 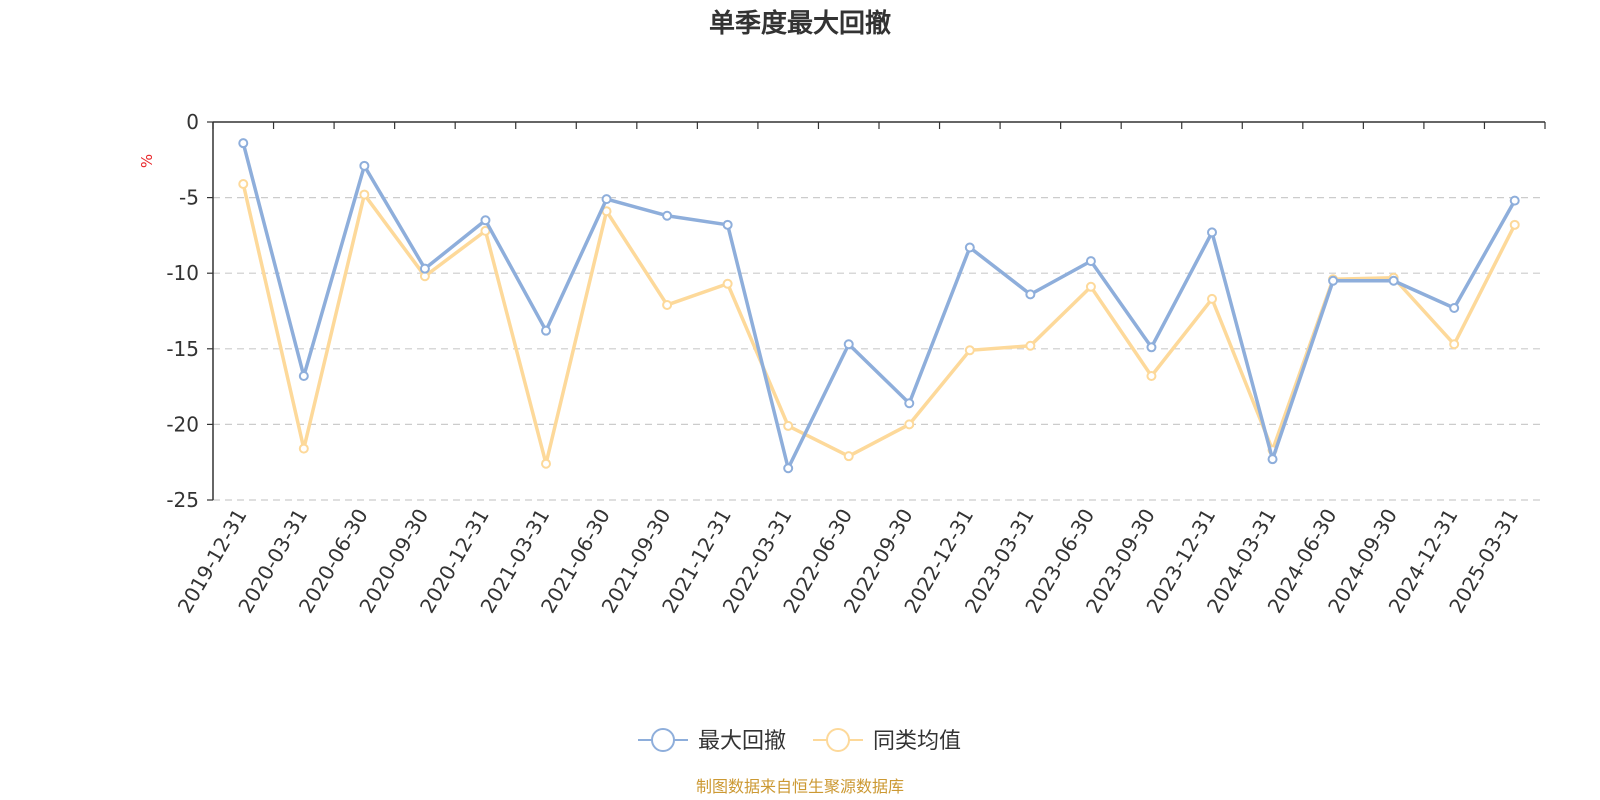 I want to click on y-tick-label: -25, so click(x=182, y=500).